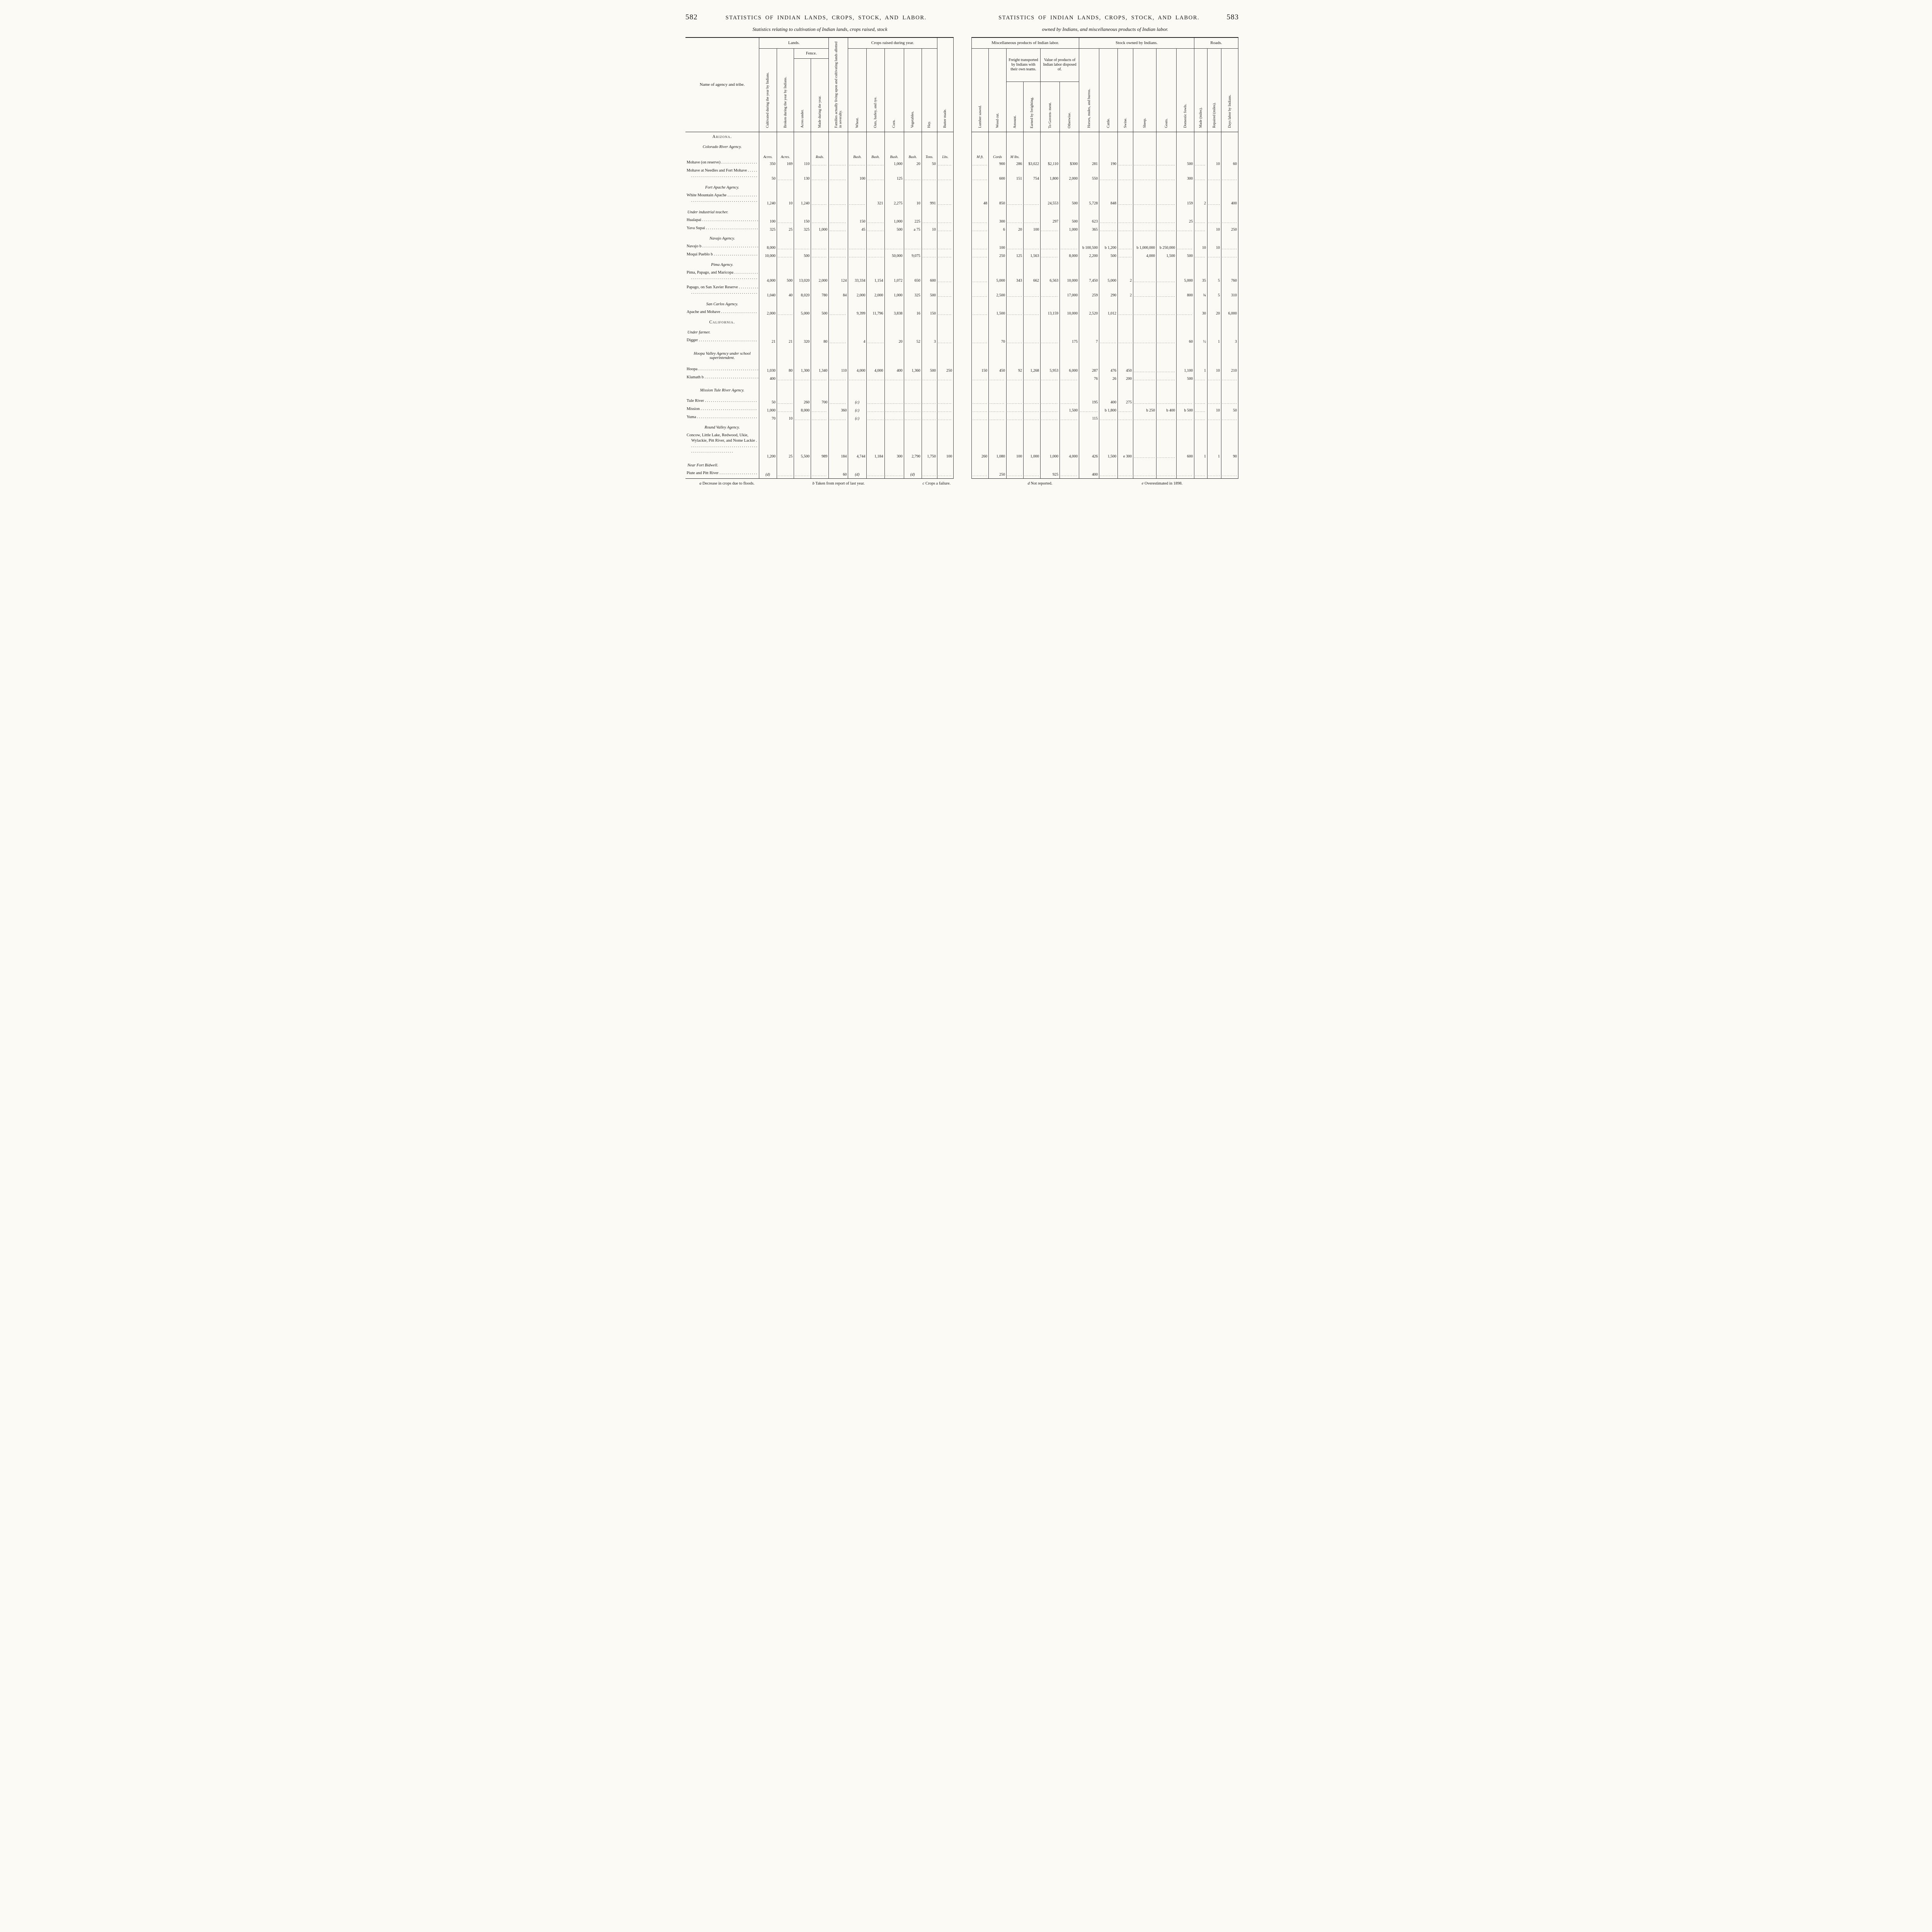  What do you see at coordinates (913, 446) in the screenshot?
I see `value-cell: 2,790` at bounding box center [913, 446].